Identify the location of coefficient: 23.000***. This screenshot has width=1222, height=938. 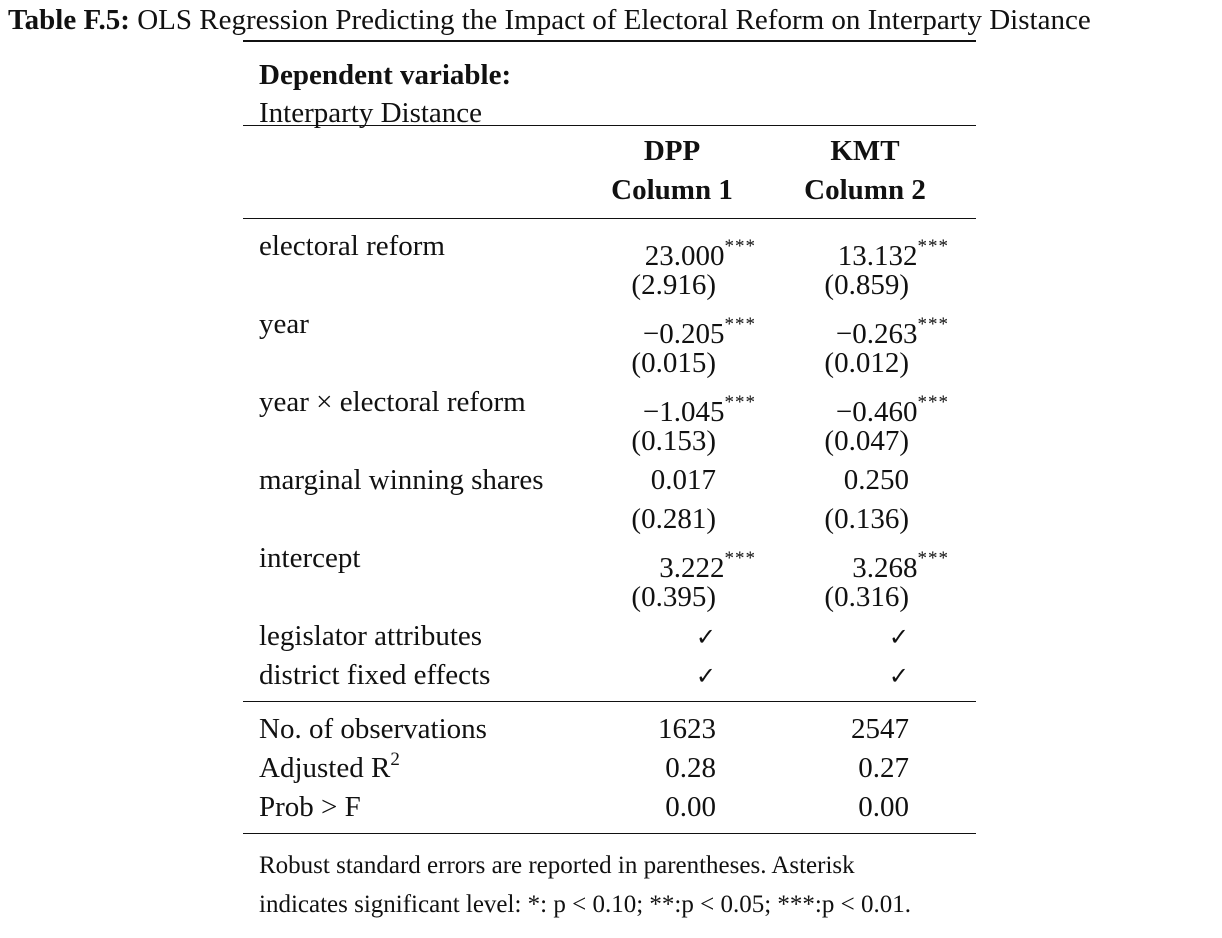
(700, 254).